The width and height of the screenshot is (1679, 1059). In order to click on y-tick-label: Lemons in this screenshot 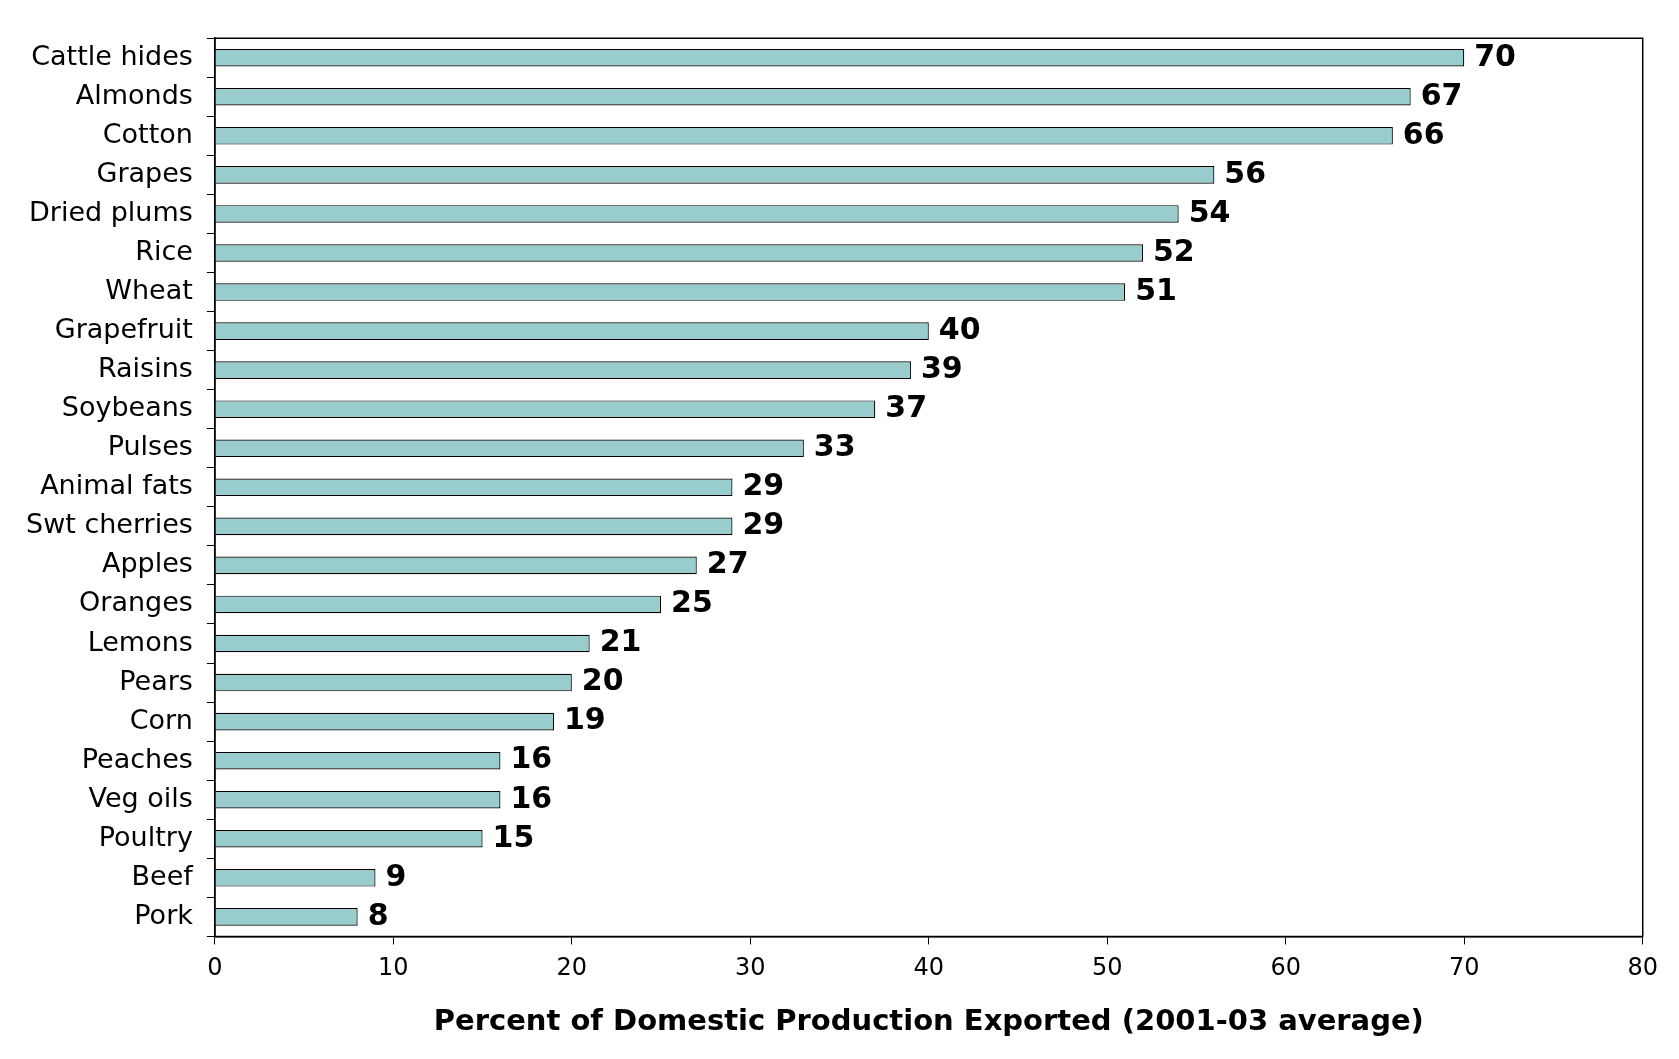, I will do `click(140, 641)`.